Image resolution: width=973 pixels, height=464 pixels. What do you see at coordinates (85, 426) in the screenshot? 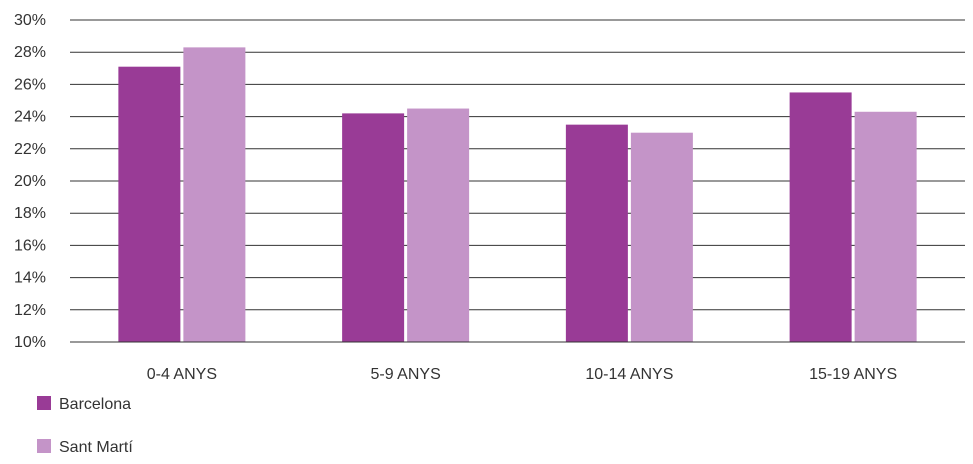
I see `legend: Barcelona Sant Martí` at bounding box center [85, 426].